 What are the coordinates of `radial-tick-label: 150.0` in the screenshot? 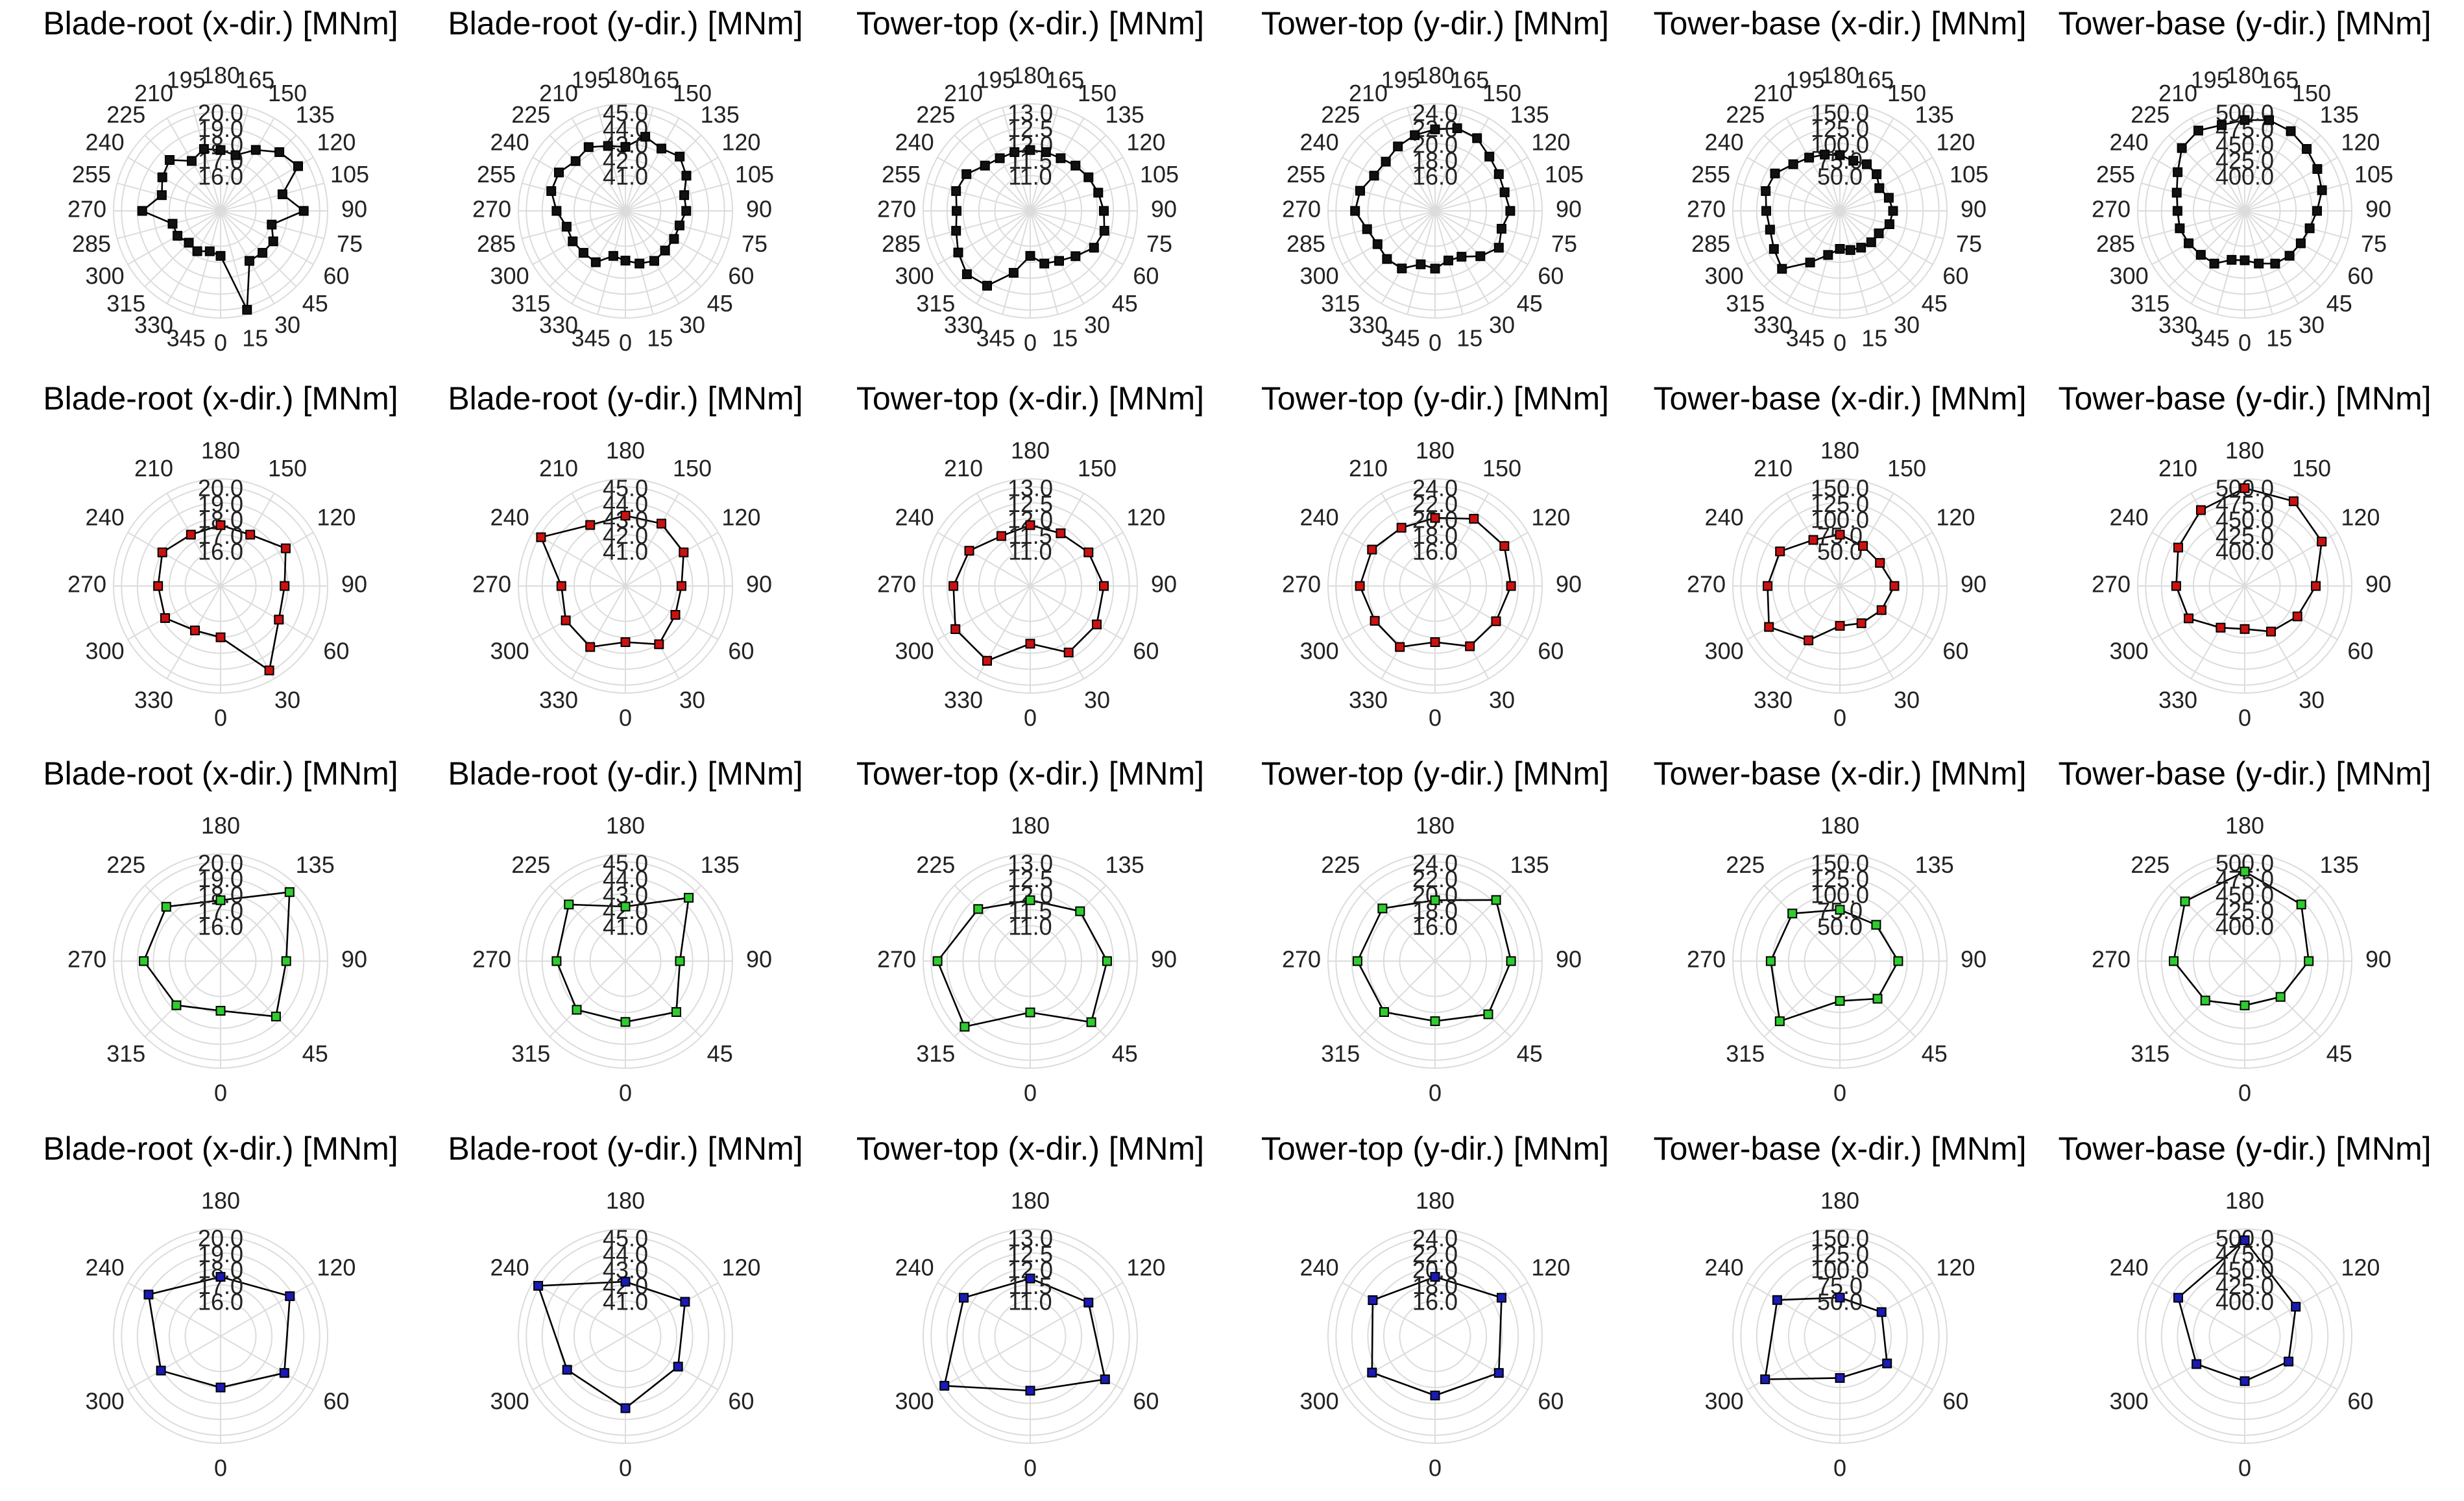 It's located at (1840, 1238).